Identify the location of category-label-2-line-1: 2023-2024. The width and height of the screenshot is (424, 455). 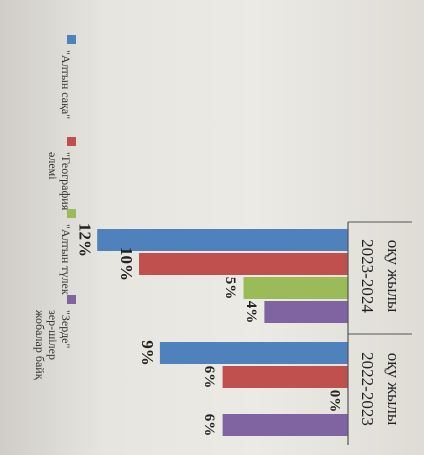
(367, 276).